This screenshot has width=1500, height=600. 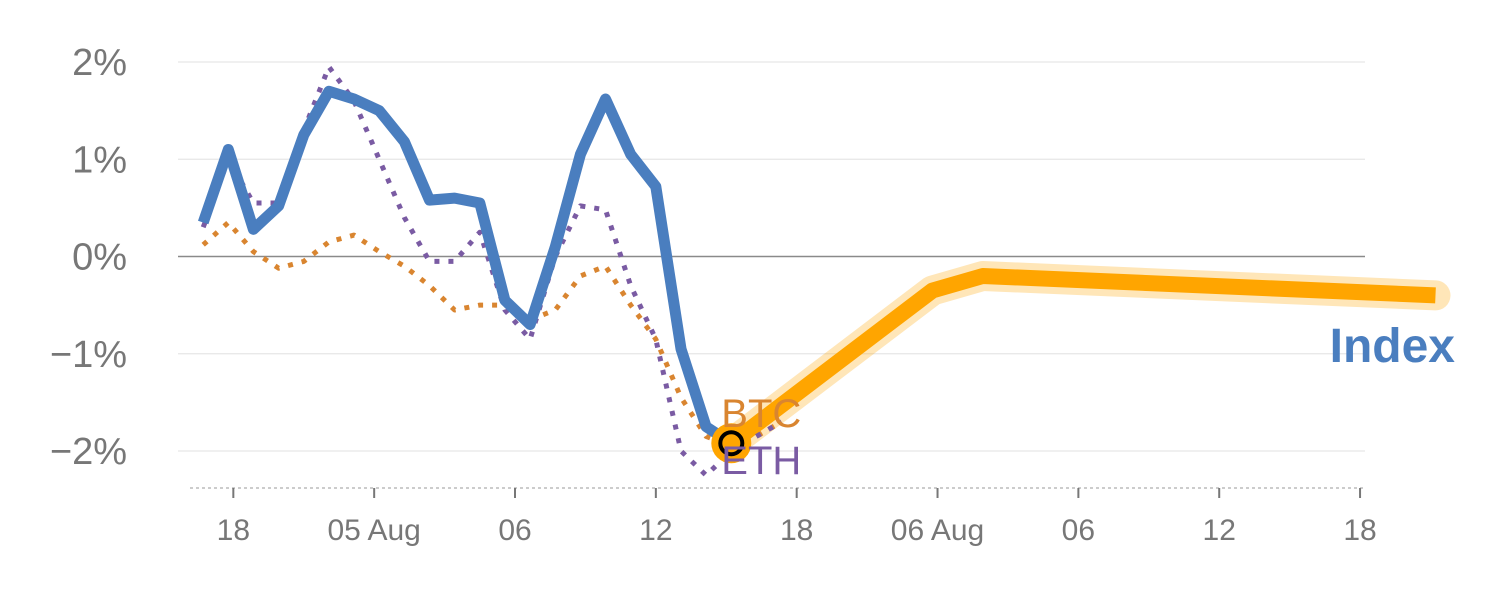 What do you see at coordinates (1081, 359) in the screenshot?
I see `forecast-line` at bounding box center [1081, 359].